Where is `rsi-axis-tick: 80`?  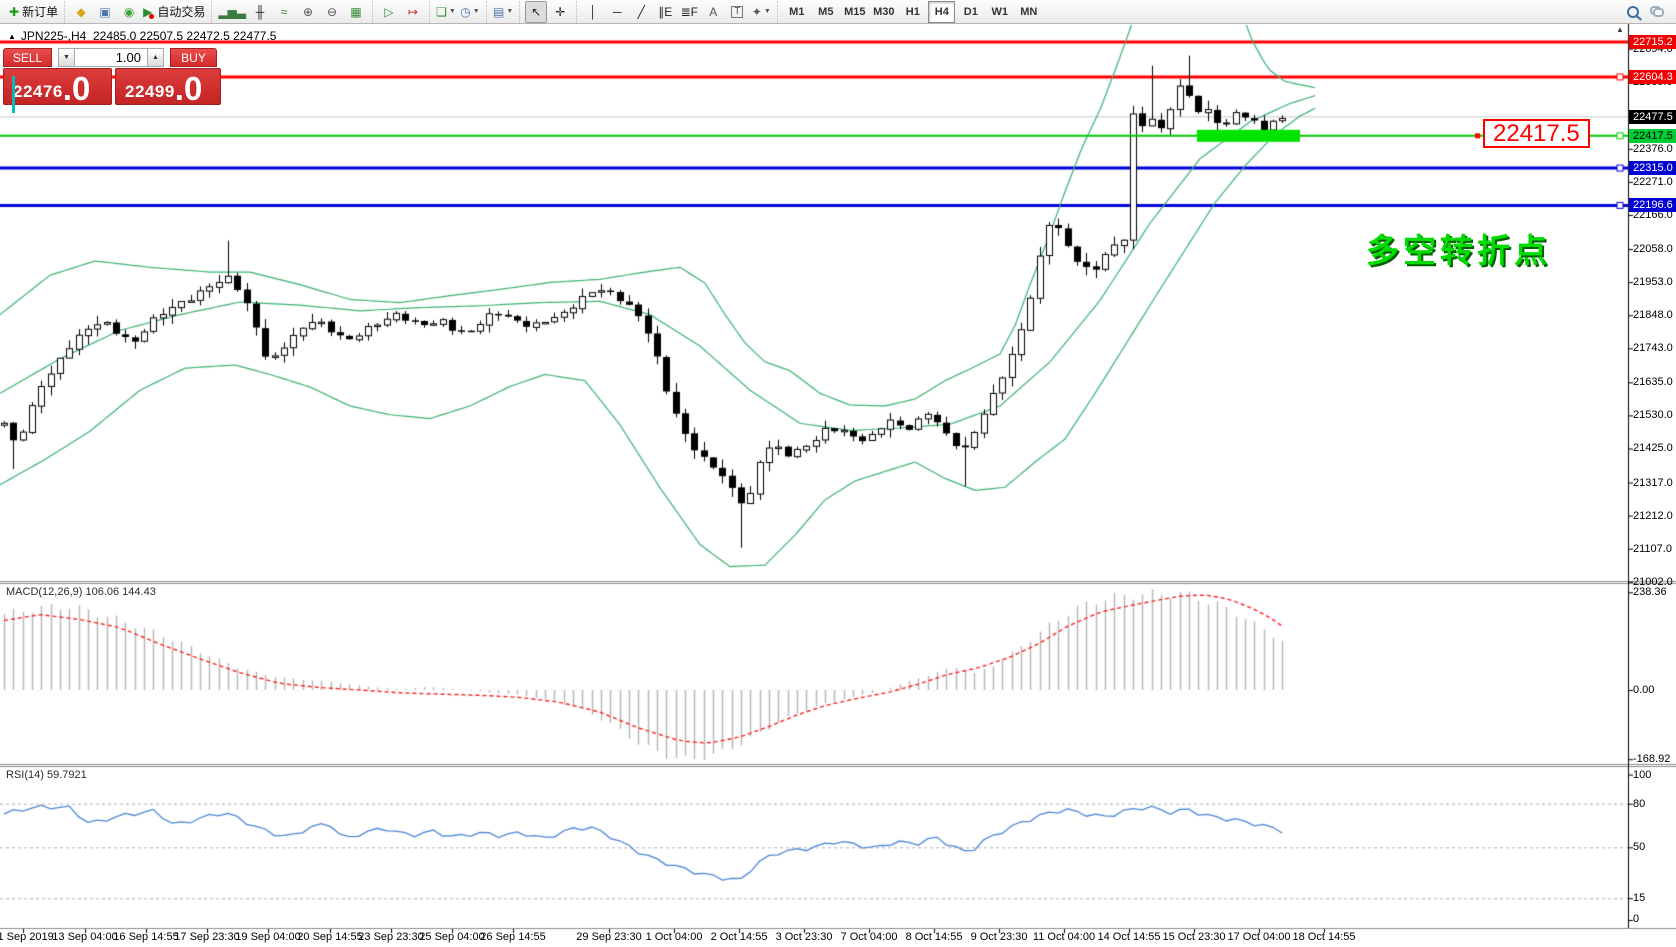 rsi-axis-tick: 80 is located at coordinates (1639, 803).